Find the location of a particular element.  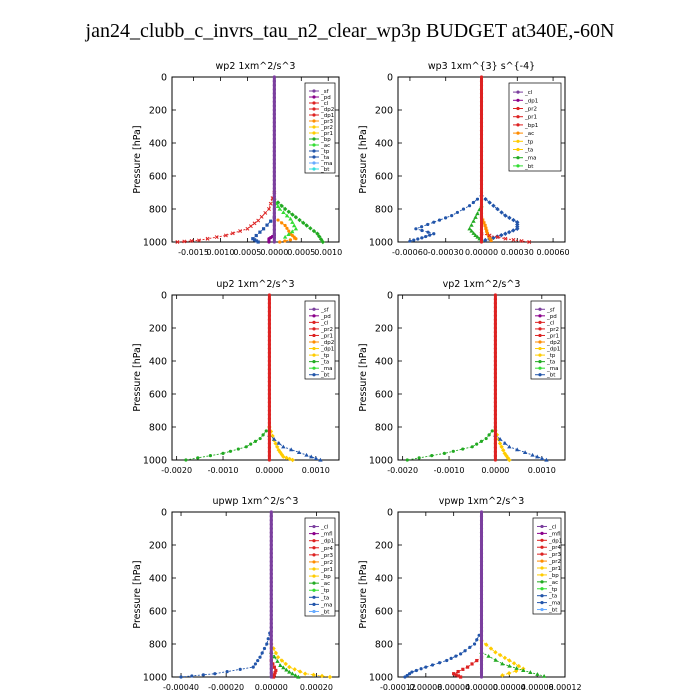

panel-0-legend-label: _tp is located at coordinates (325, 152).